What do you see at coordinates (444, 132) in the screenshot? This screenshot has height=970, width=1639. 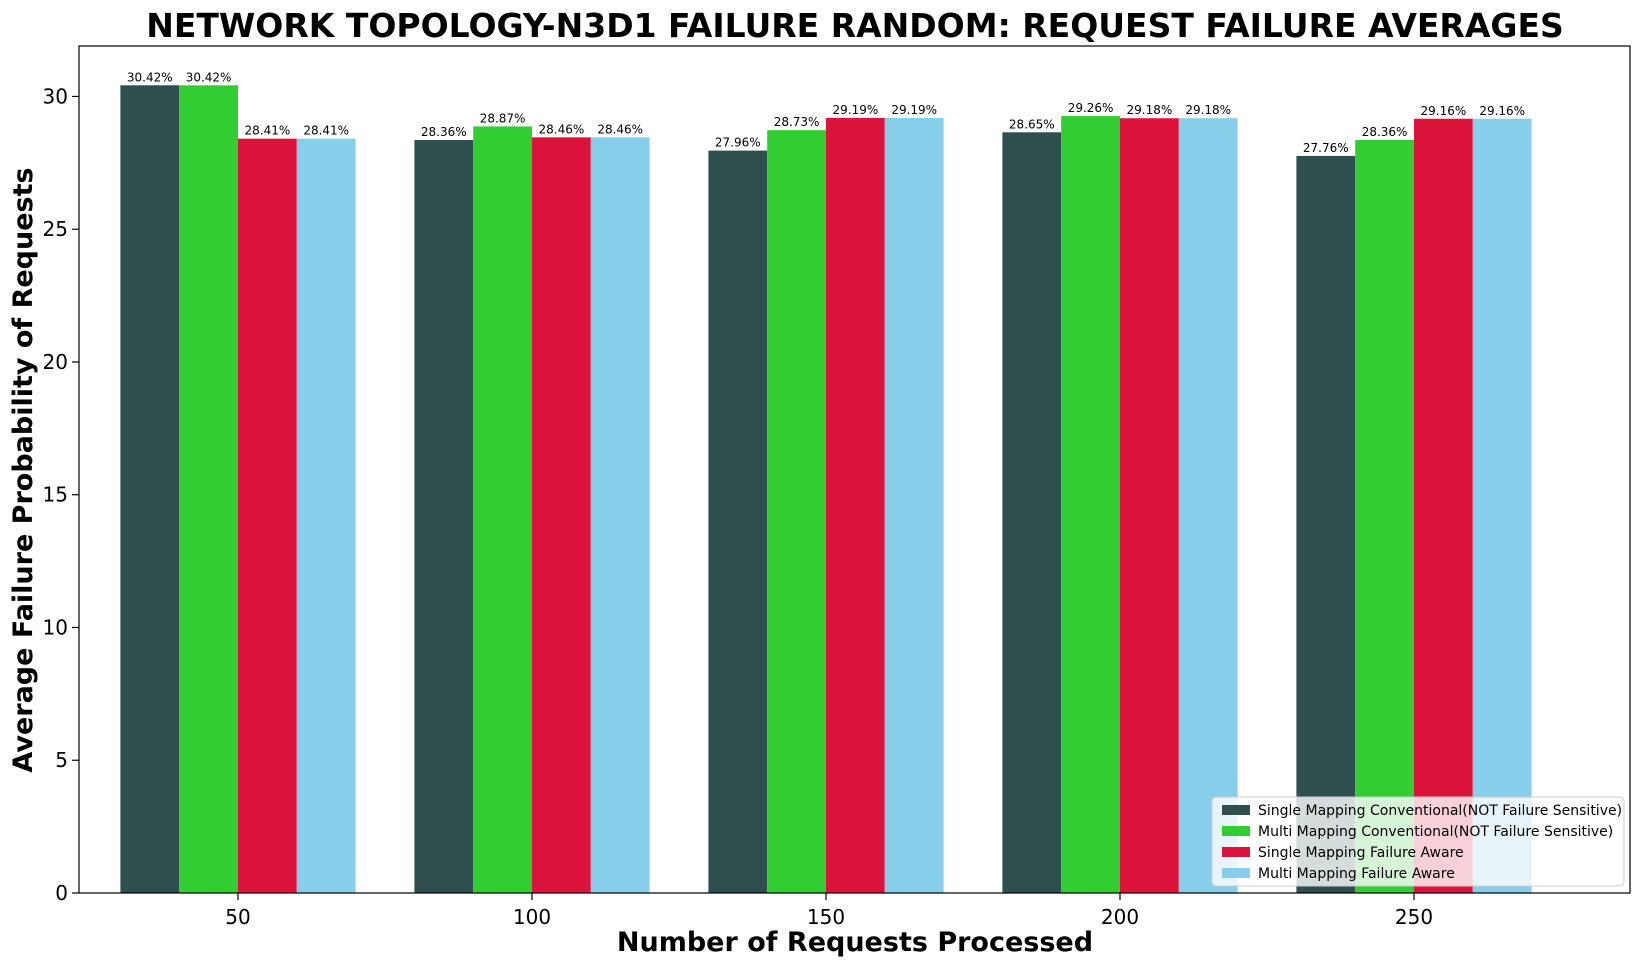 I see `data-label-series-1-100: 28.36%` at bounding box center [444, 132].